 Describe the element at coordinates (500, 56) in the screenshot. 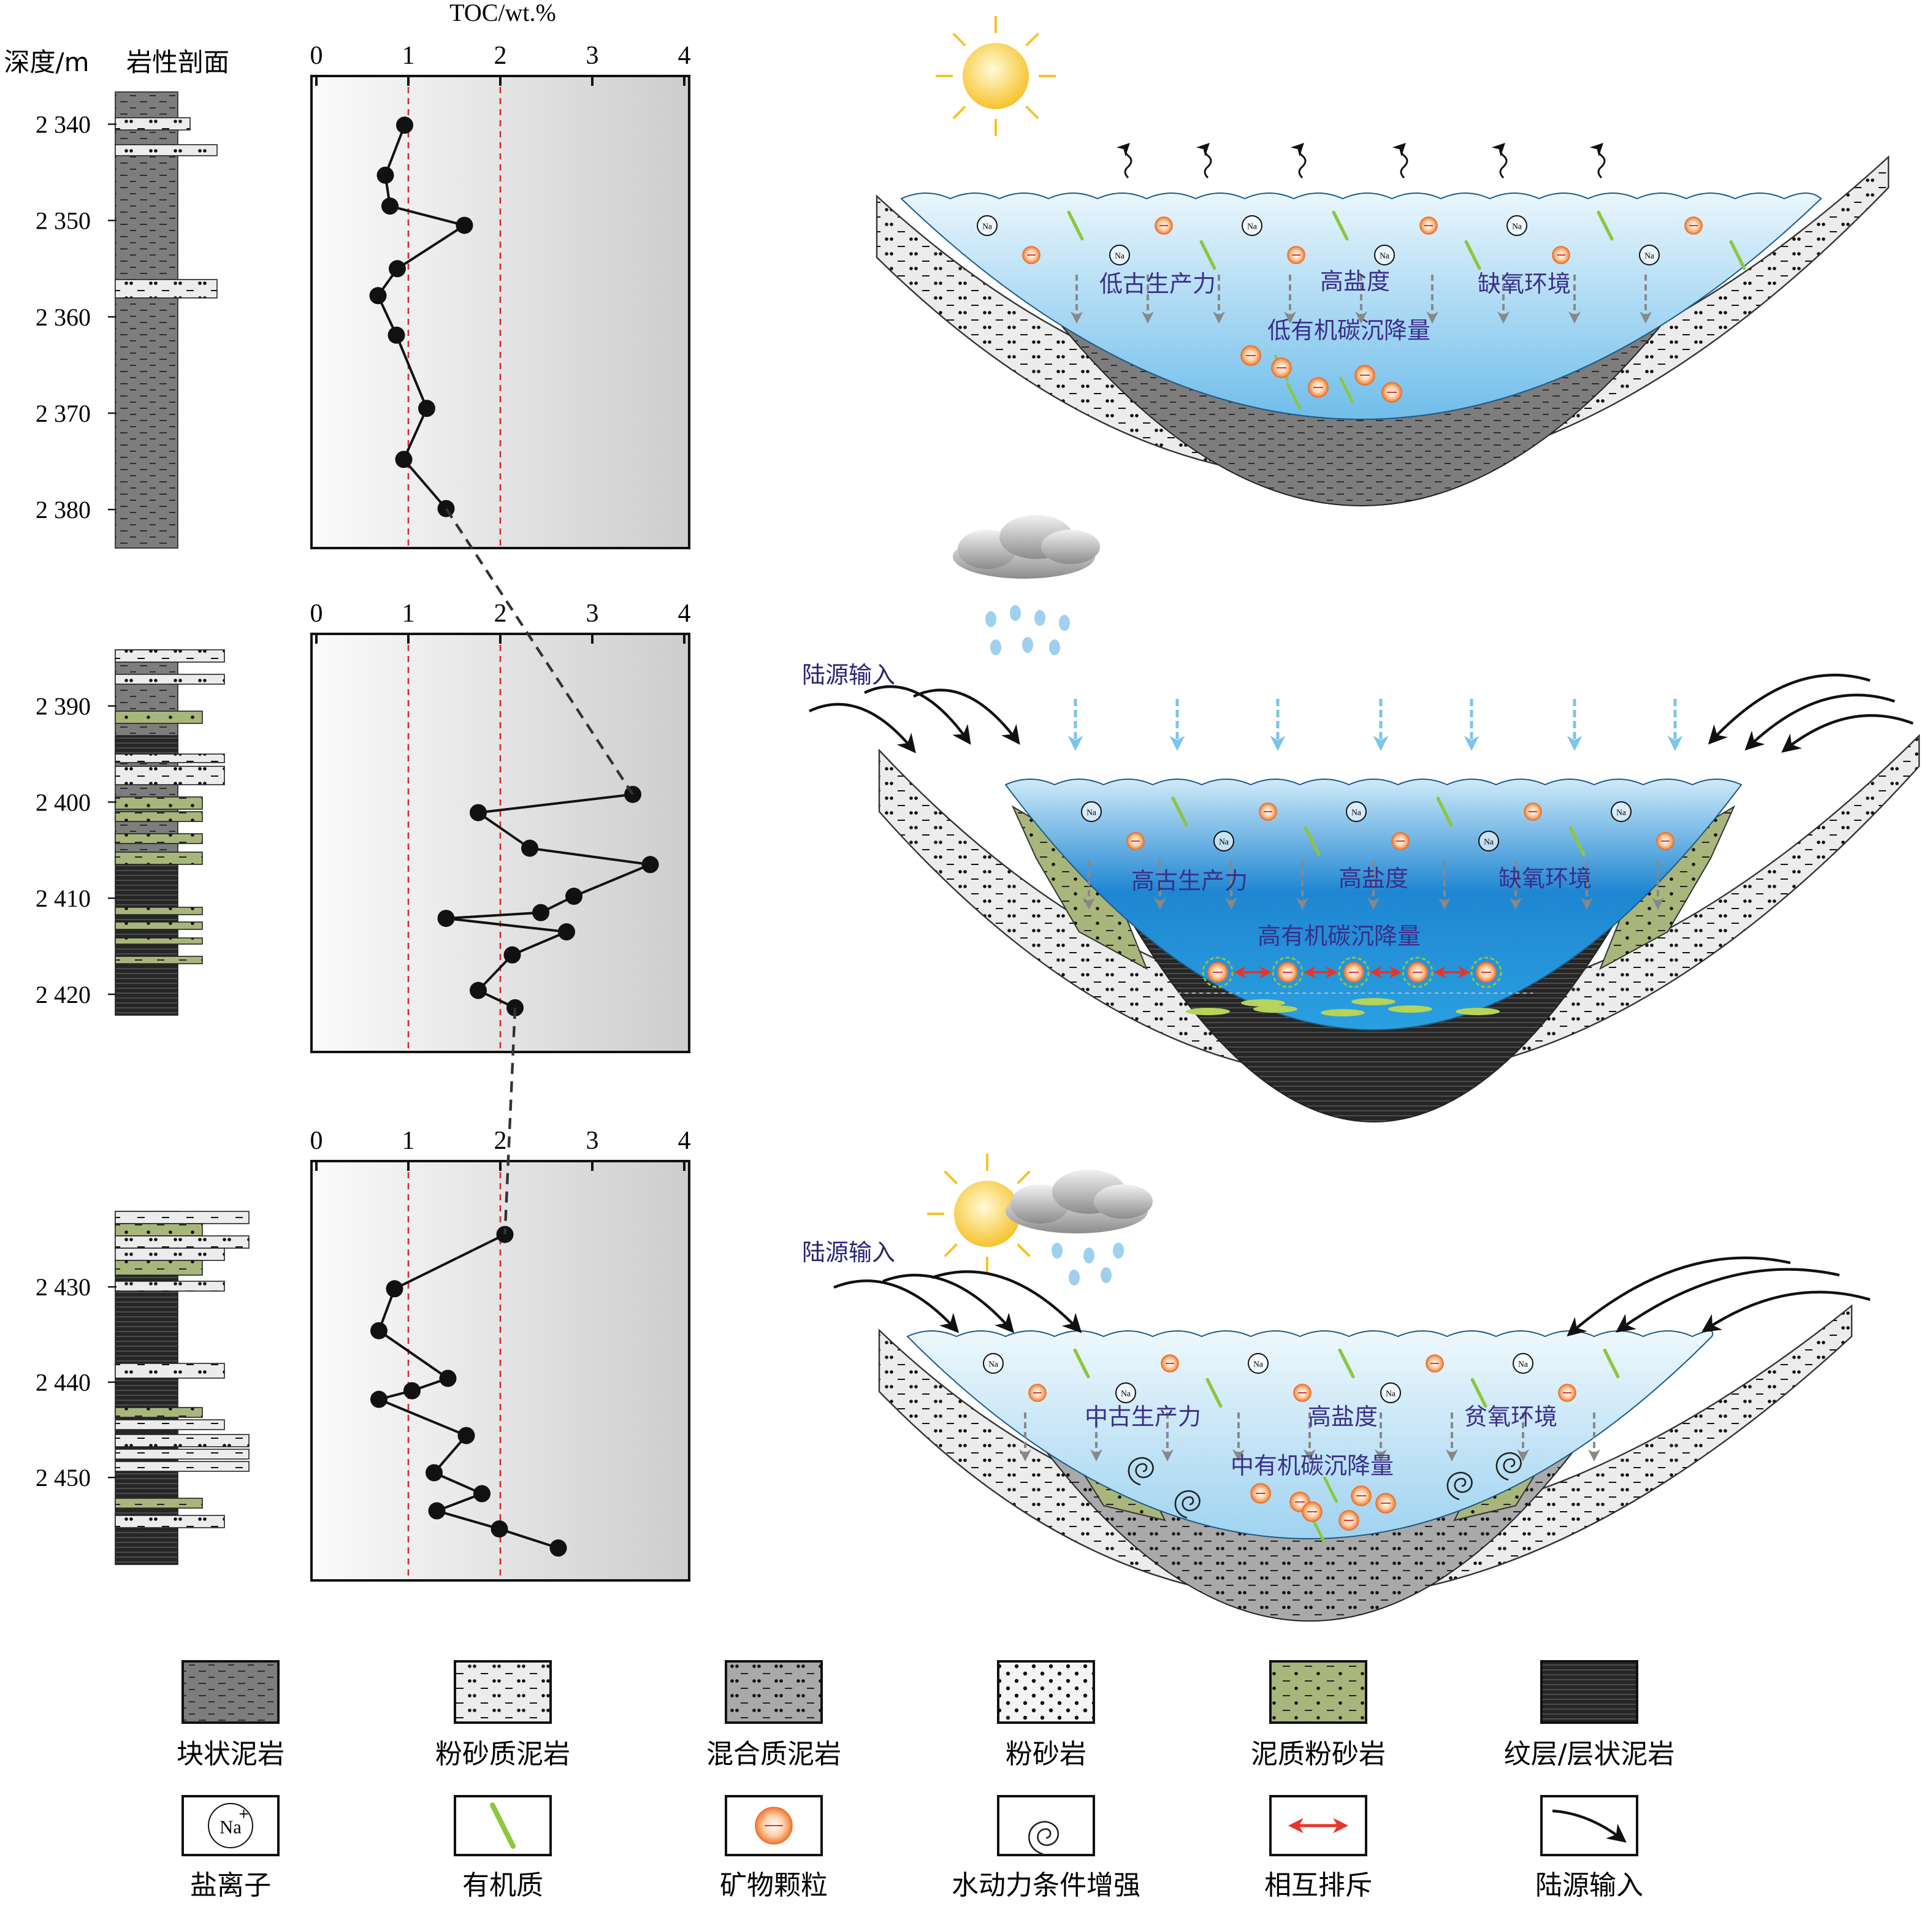

I see `x-tick-label: 2` at that location.